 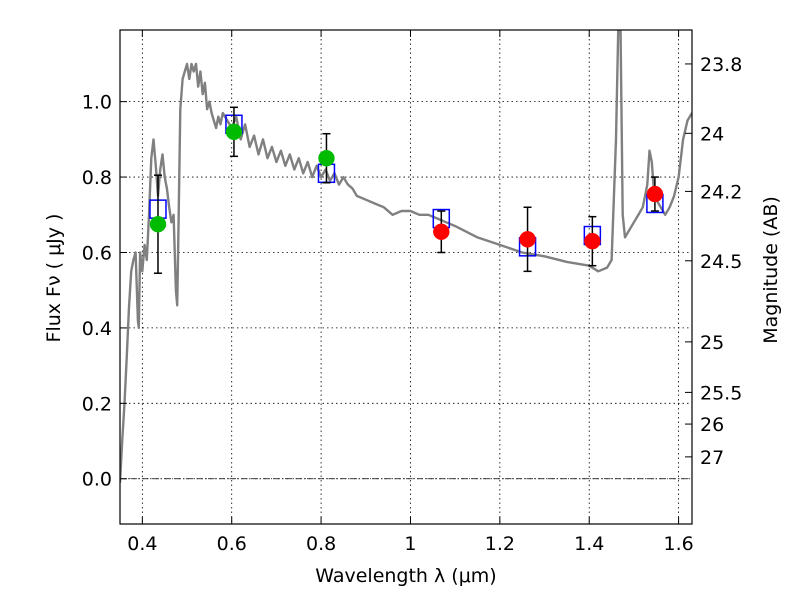 I want to click on x-tick-label: 0.4, so click(x=142, y=544).